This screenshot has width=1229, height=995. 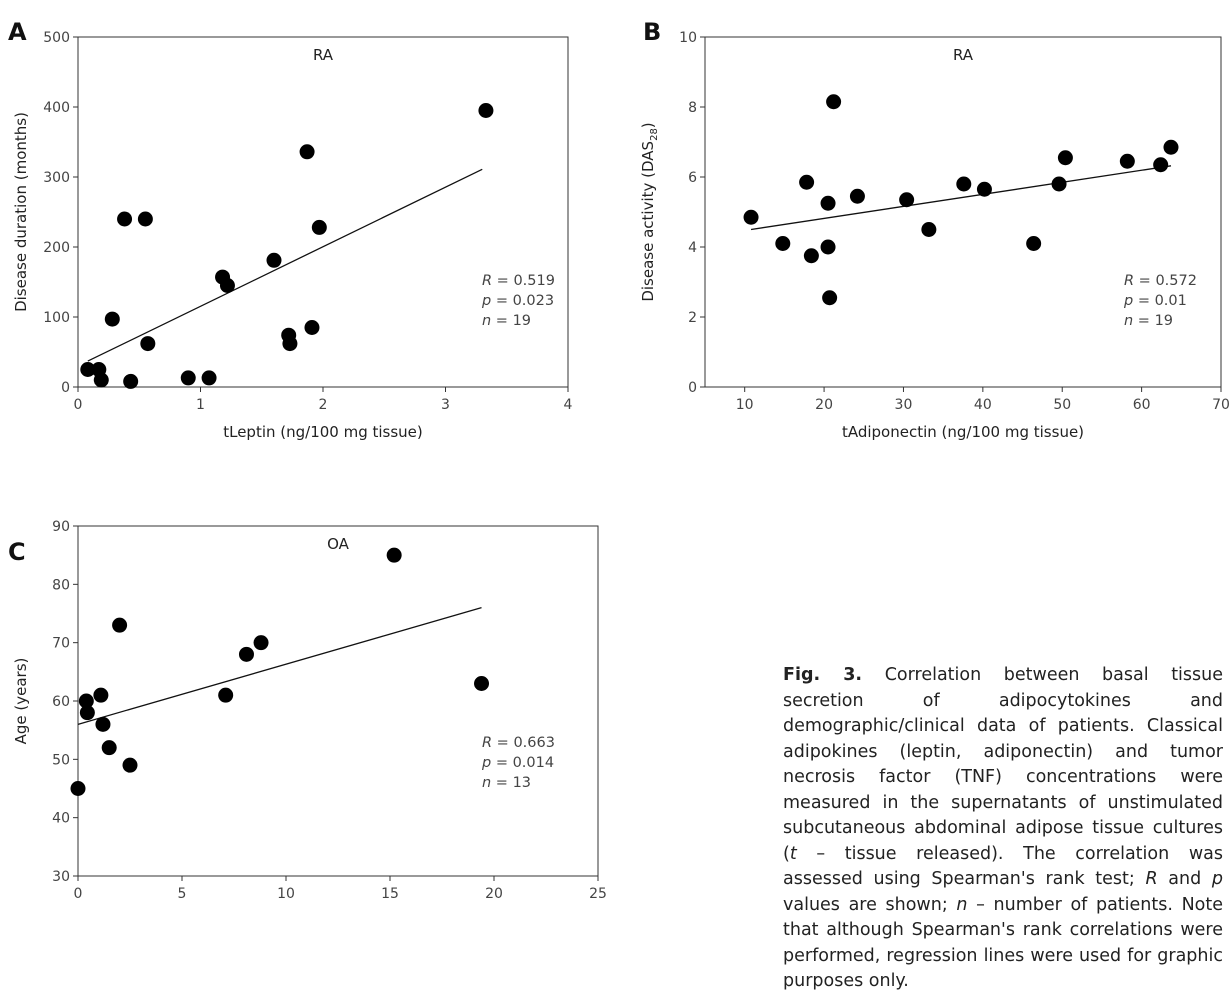 I want to click on caption-p: p, so click(x=1217, y=879).